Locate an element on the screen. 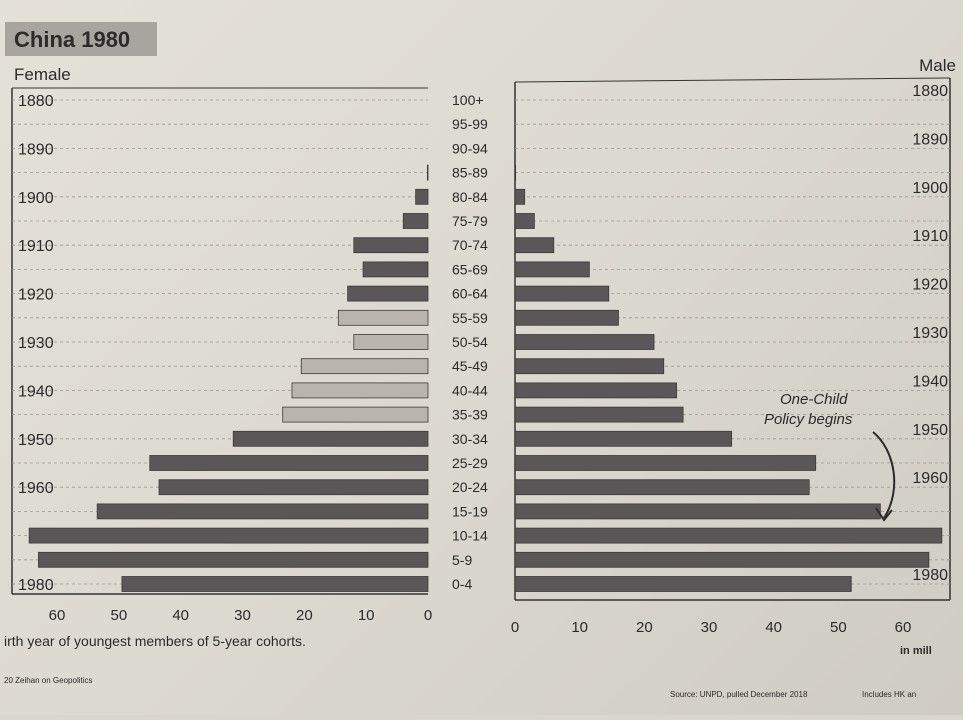  male-x-tick-label: 60 is located at coordinates (903, 627).